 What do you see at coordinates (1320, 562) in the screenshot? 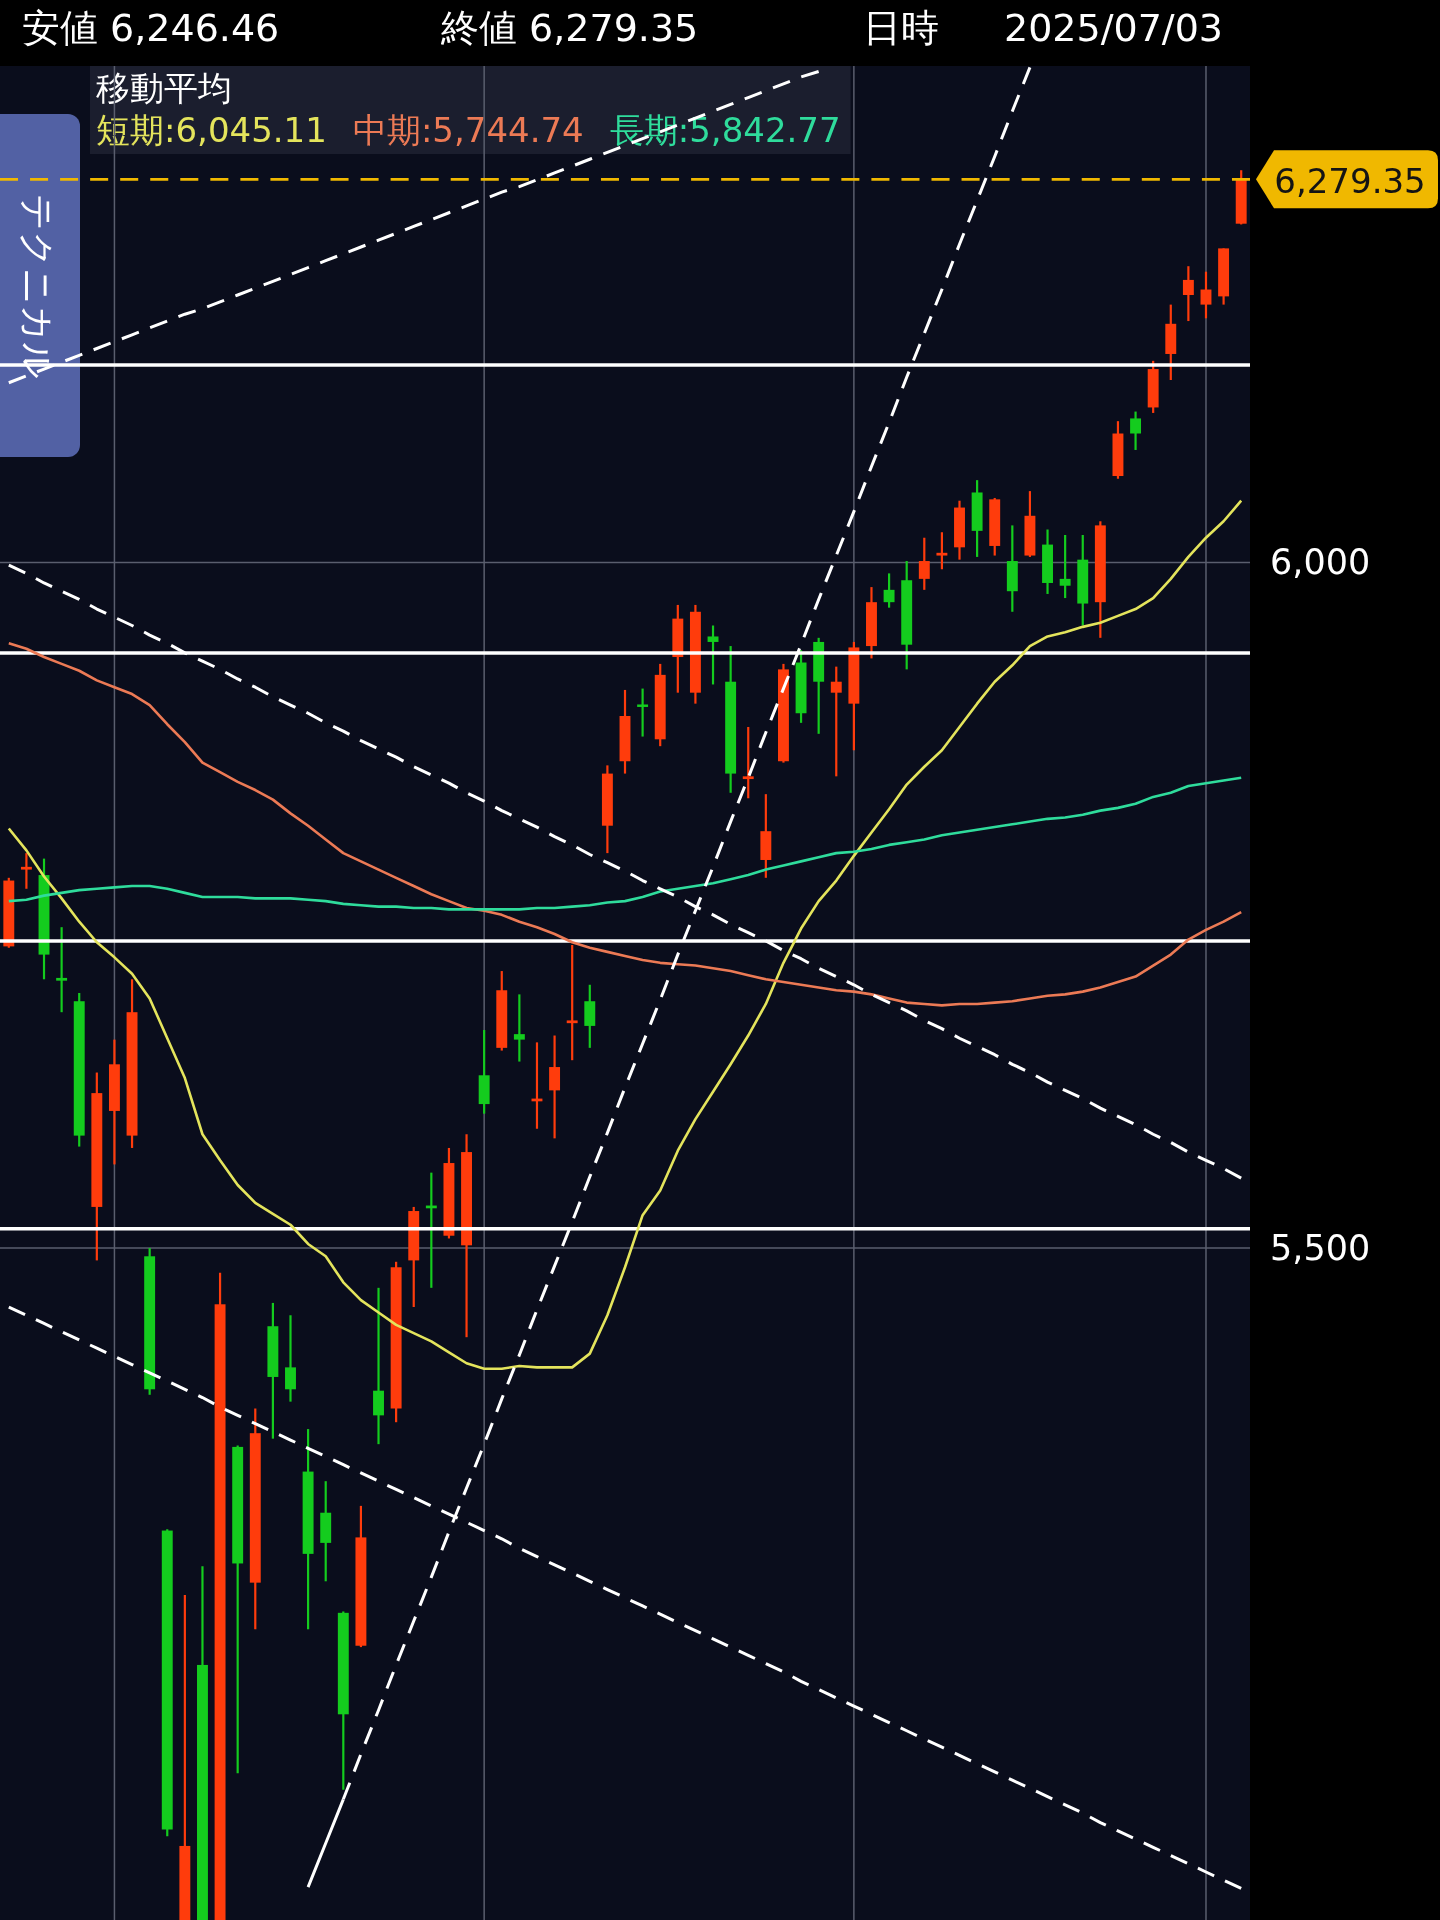
I see `y-tick-label: 6,000` at bounding box center [1320, 562].